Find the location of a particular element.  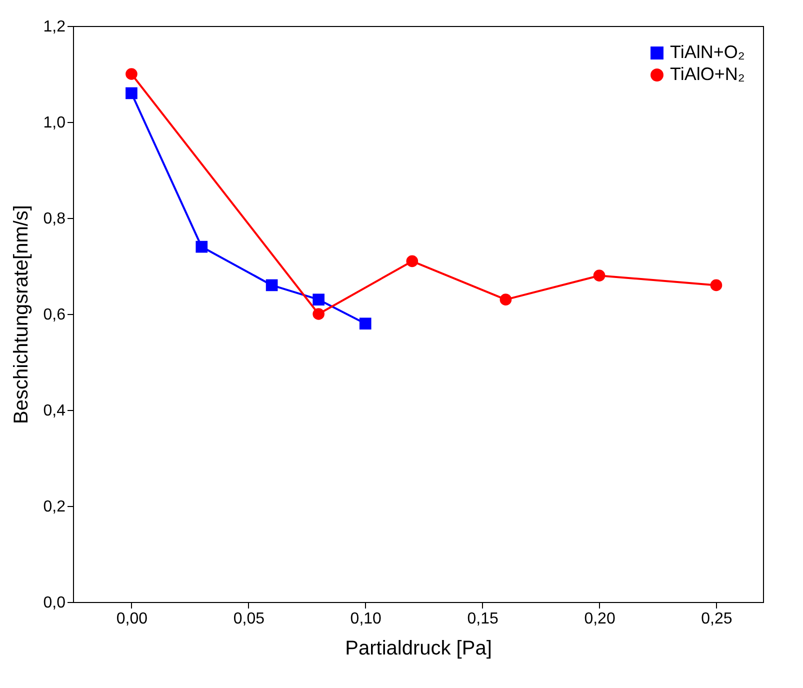

y-tick-label: 0,0 is located at coordinates (54, 603).